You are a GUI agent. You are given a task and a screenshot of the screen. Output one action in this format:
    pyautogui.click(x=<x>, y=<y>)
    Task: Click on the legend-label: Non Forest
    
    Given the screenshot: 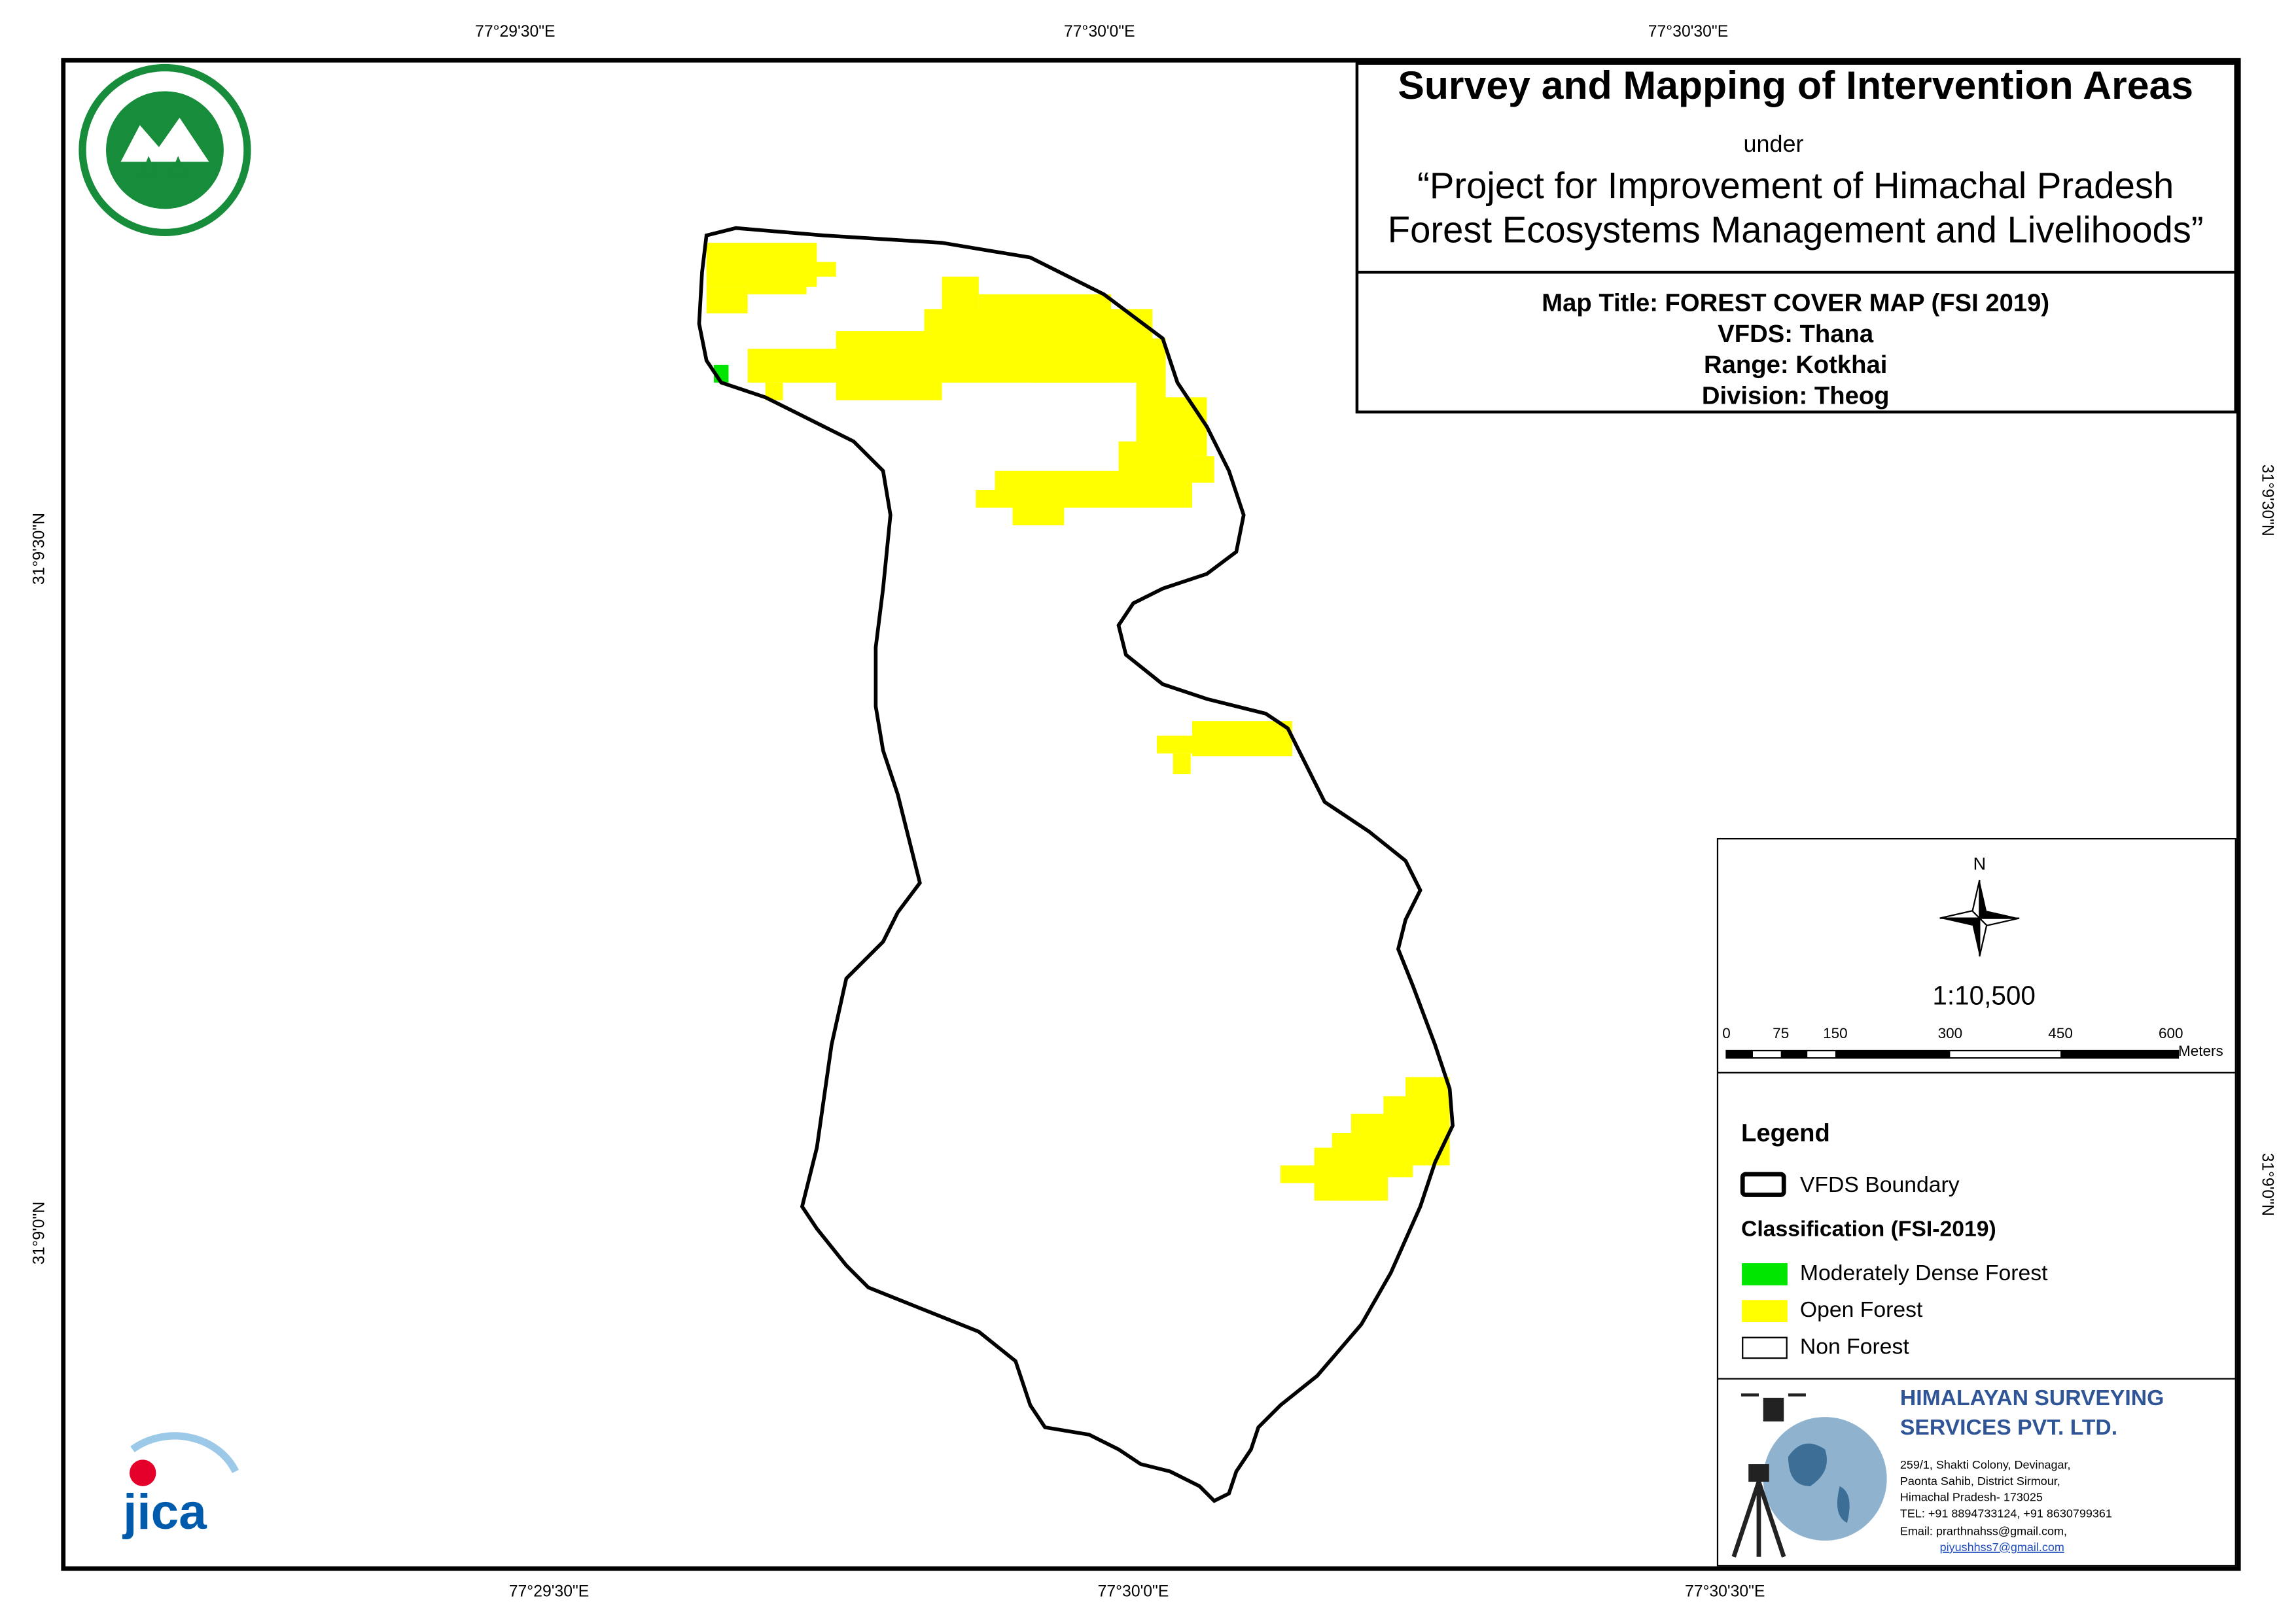 What is the action you would take?
    pyautogui.click(x=1854, y=1347)
    